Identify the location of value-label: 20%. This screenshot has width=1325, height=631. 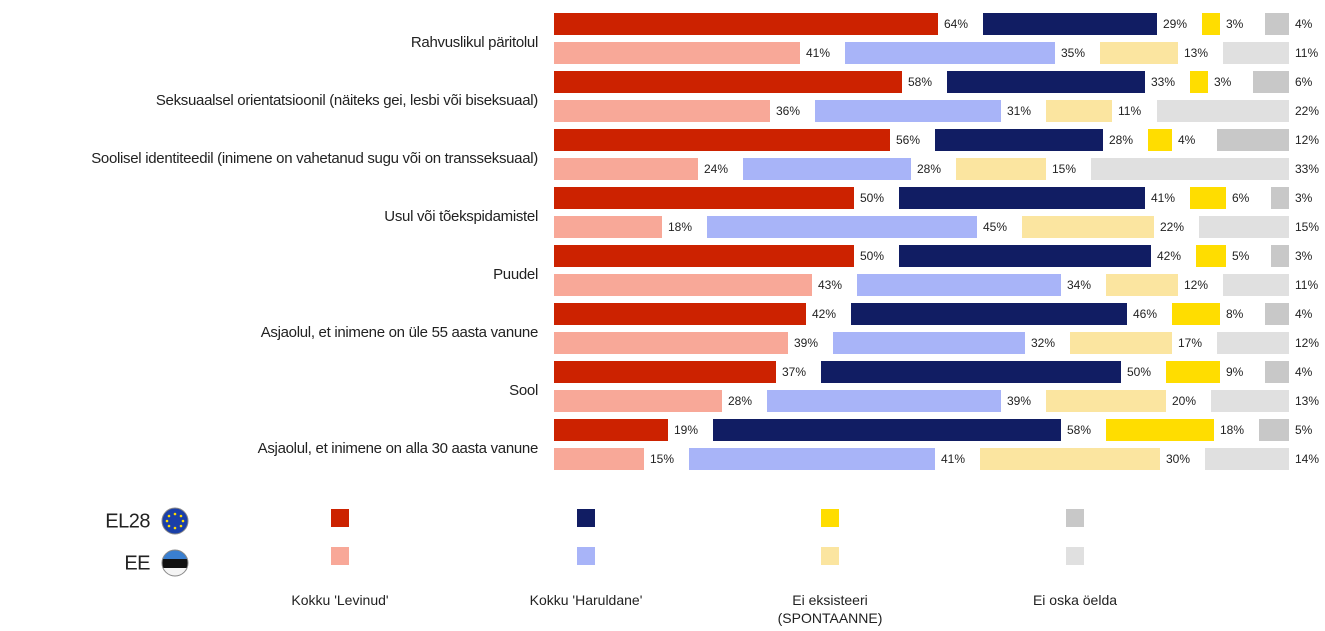
(1184, 401).